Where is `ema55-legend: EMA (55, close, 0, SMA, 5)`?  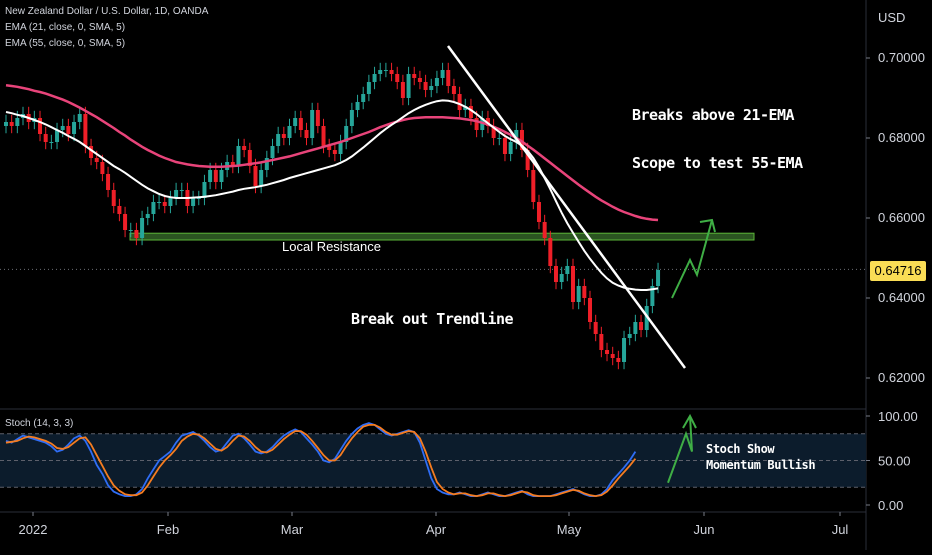
ema55-legend: EMA (55, close, 0, SMA, 5) is located at coordinates (65, 43).